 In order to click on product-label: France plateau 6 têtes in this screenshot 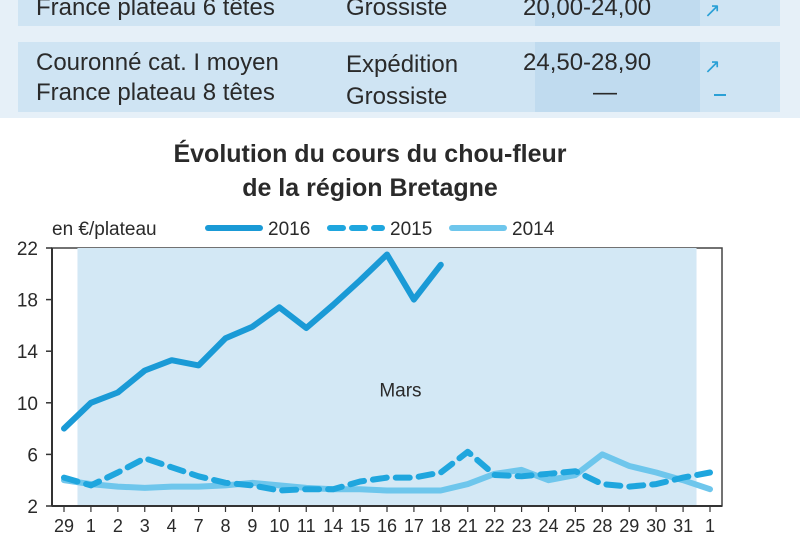, I will do `click(155, 10)`.